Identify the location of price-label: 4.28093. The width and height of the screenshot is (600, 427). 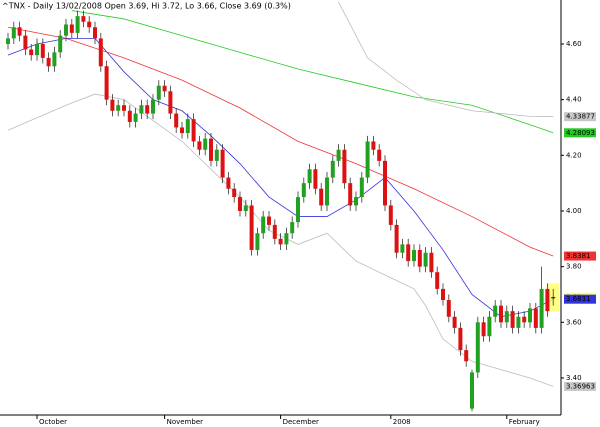
(580, 133).